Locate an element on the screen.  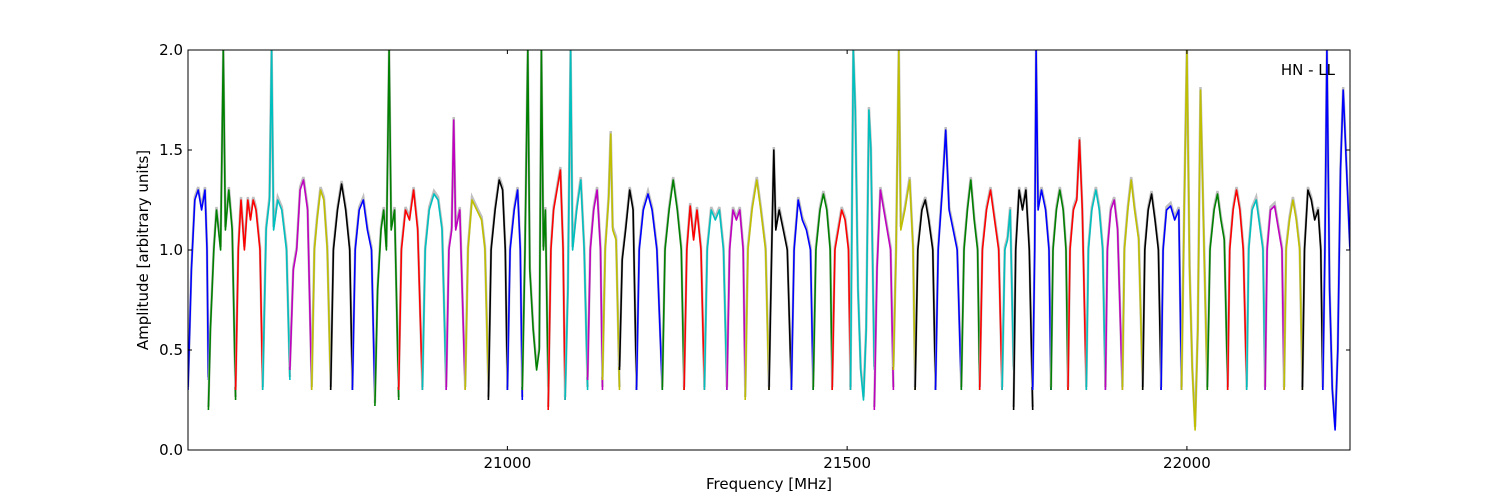
y-tick-label: 1.0 is located at coordinates (171, 250).